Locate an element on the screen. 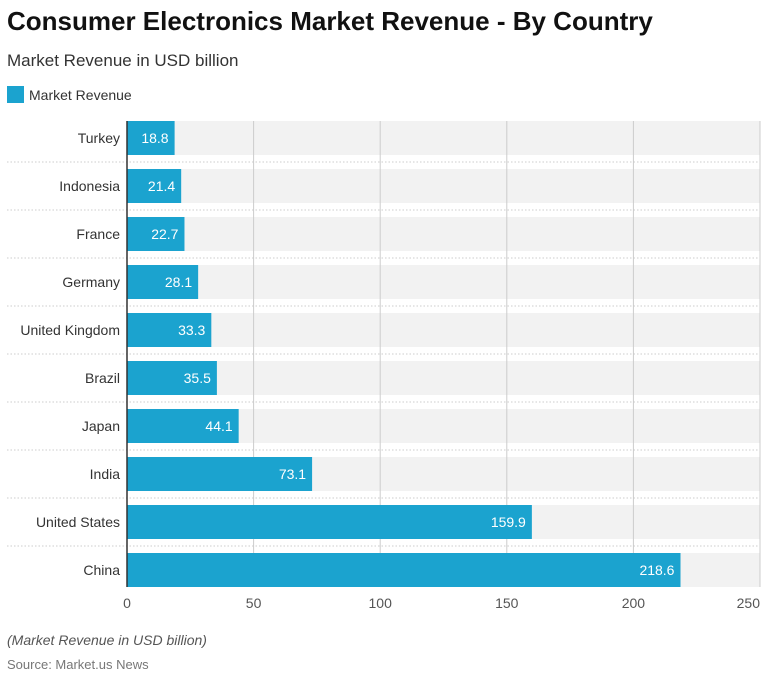 The image size is (768, 681). chart-note: (Market Revenue in USD billion) is located at coordinates (107, 640).